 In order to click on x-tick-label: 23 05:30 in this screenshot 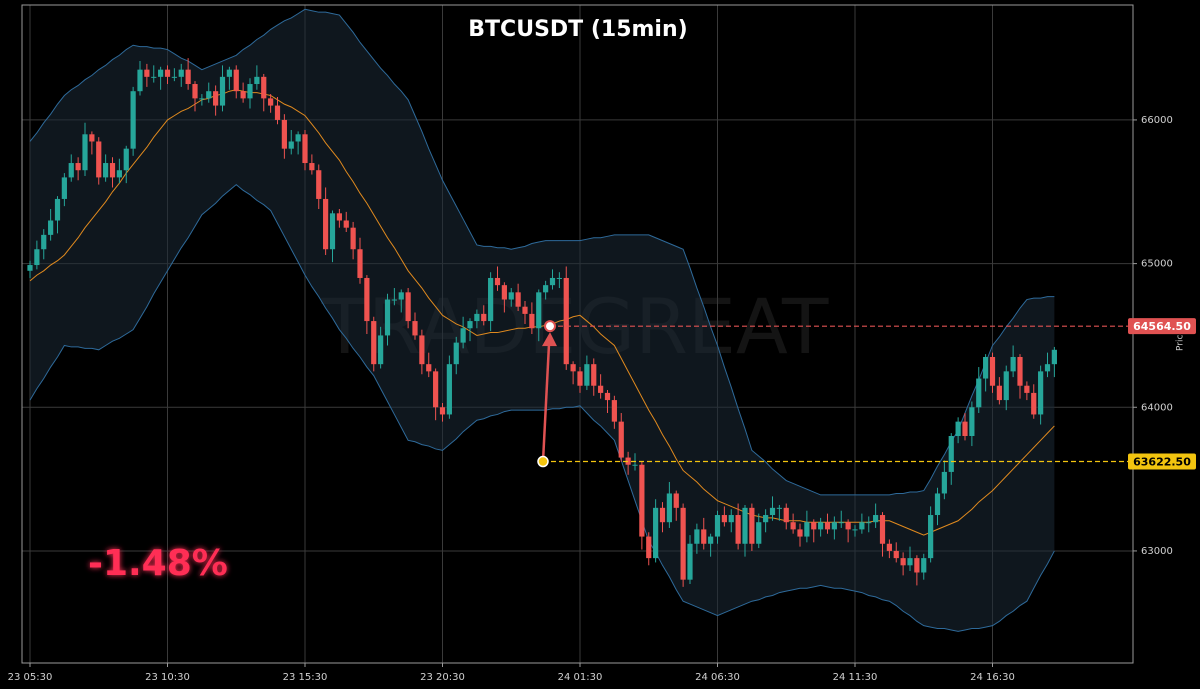, I will do `click(30, 677)`.